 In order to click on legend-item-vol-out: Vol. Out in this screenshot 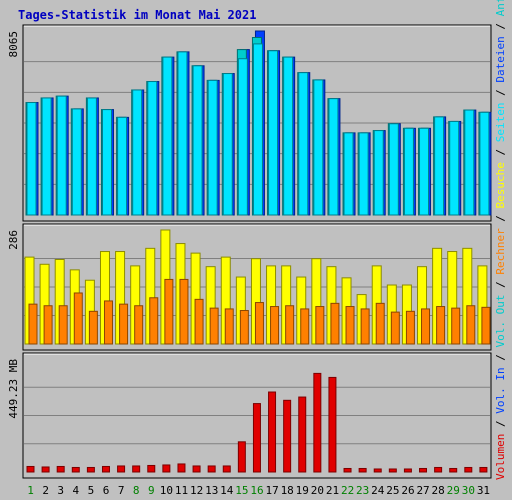, I will do `click(500, 321)`.